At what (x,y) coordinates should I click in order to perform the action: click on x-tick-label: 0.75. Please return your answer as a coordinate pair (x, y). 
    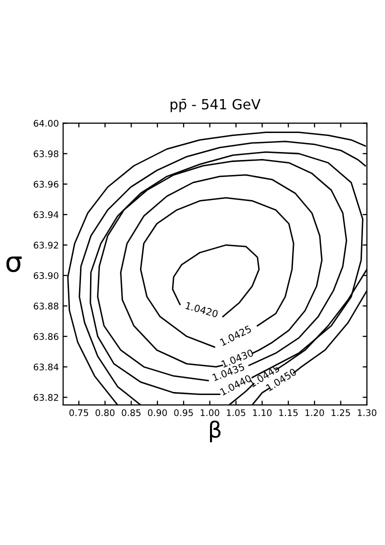
    Looking at the image, I should click on (78, 412).